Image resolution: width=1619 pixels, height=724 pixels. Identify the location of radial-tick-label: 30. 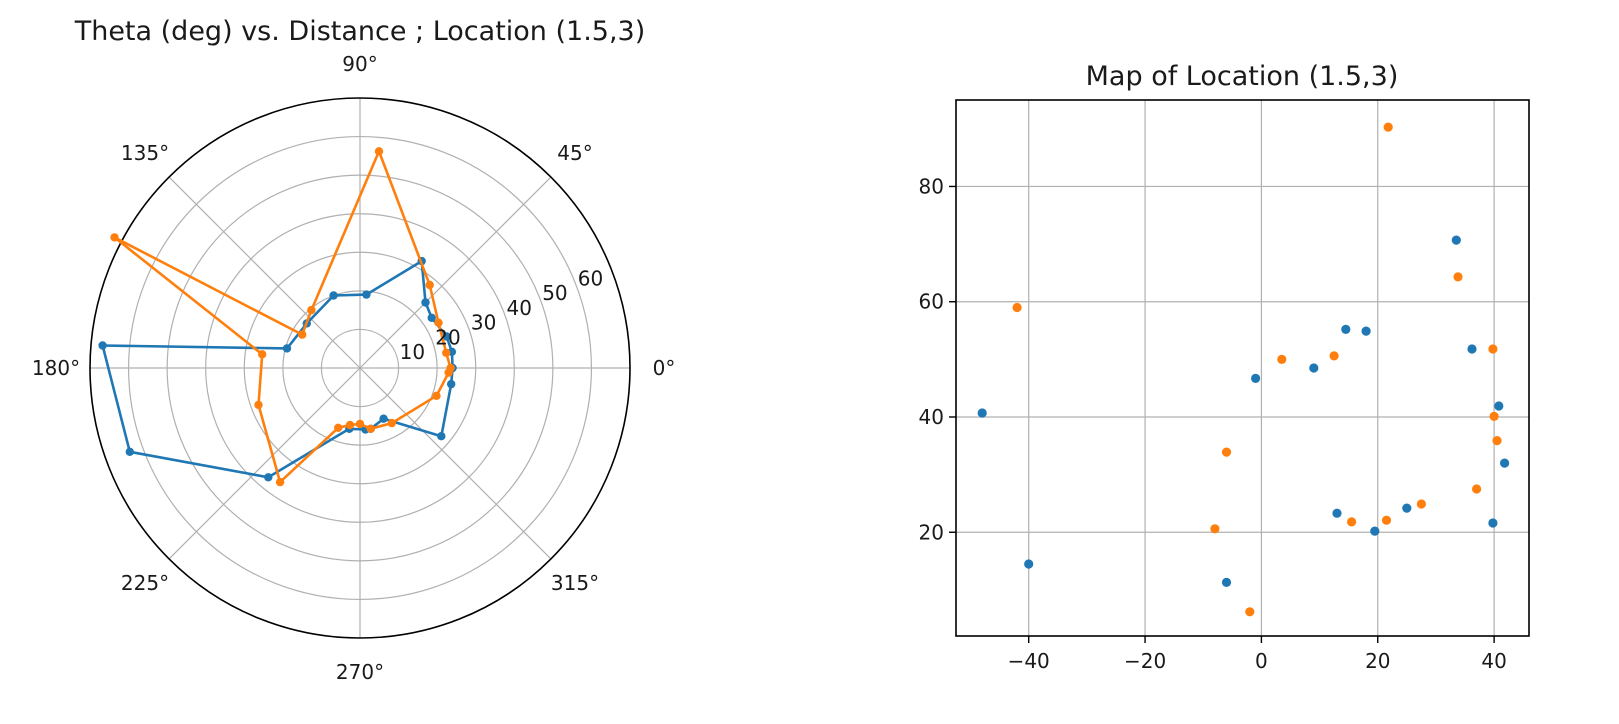
(483, 323).